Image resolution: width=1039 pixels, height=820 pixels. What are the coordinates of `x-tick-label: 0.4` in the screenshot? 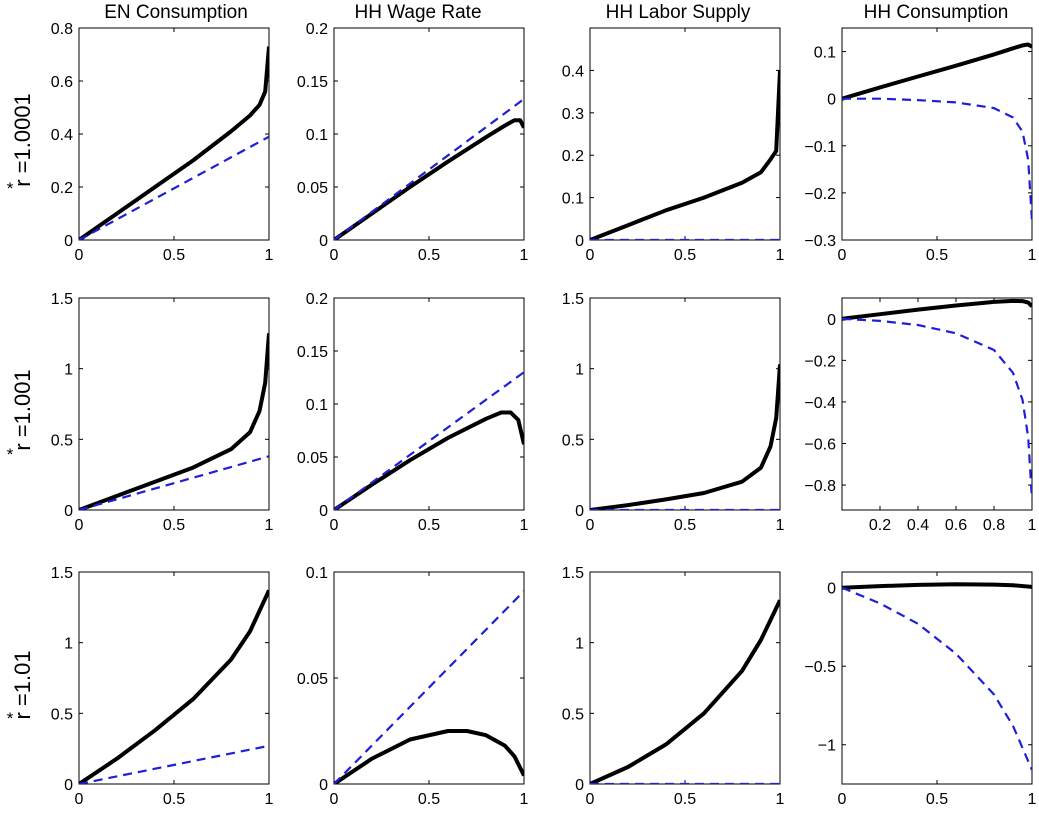 It's located at (918, 525).